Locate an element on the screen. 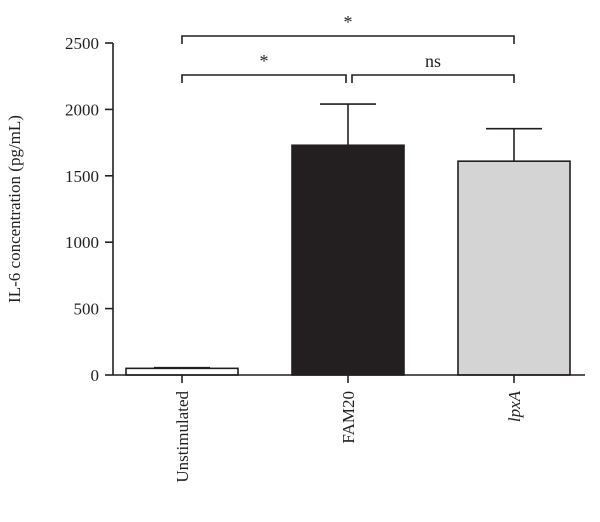 The image size is (600, 522). significance-bracket-1: ns is located at coordinates (433, 67).